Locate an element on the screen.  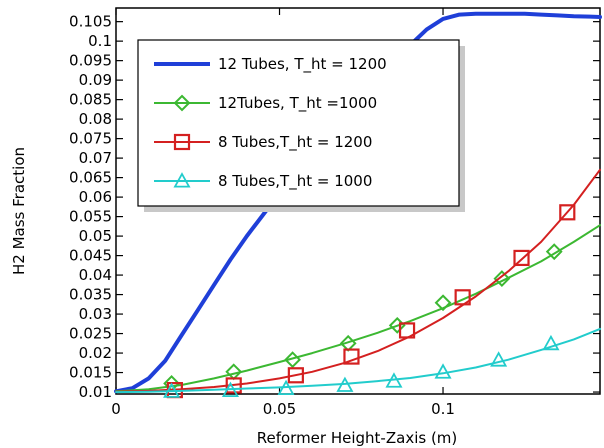
legend-entry: 12 Tubes, T_ht = 1200 is located at coordinates (270, 64).